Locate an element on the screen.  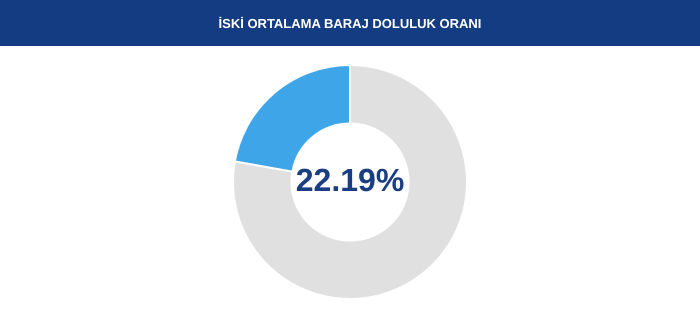
text: 22.19% is located at coordinates (350, 180).